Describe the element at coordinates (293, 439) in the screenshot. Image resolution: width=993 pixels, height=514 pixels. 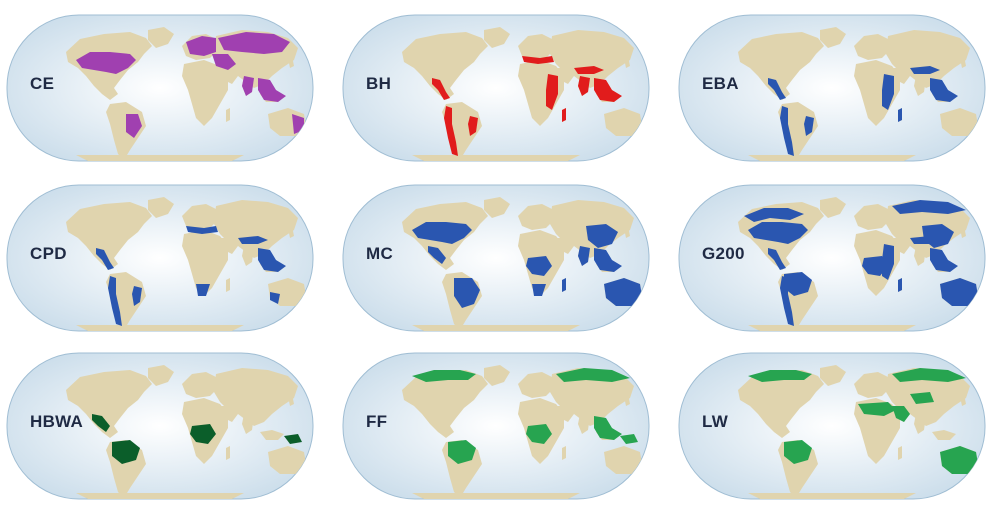
I see `highlight-region-newguinea` at that location.